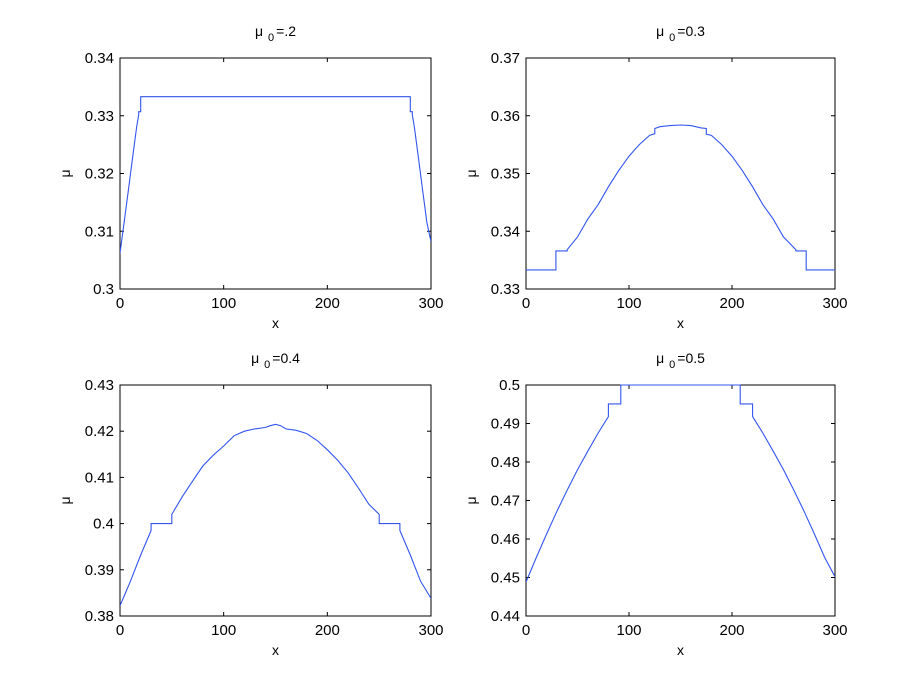 This screenshot has width=922, height=692. Describe the element at coordinates (99, 477) in the screenshot. I see `y-tick-label: 0.41` at that location.